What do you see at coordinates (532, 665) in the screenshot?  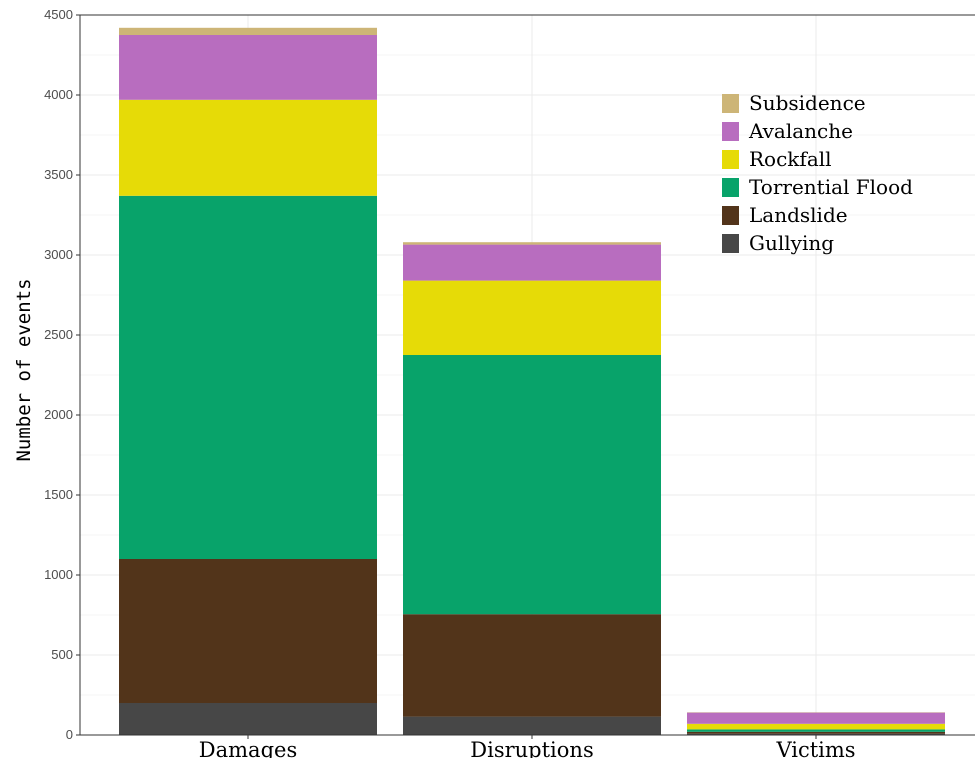 I see `bar-segment-disruptions-landslide` at bounding box center [532, 665].